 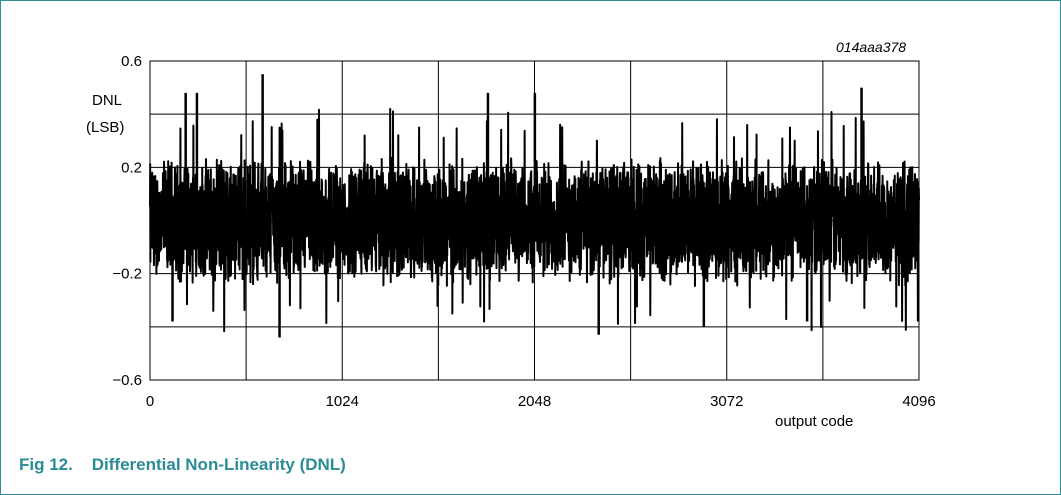 I want to click on caption-number: Fig 12., so click(x=46, y=464).